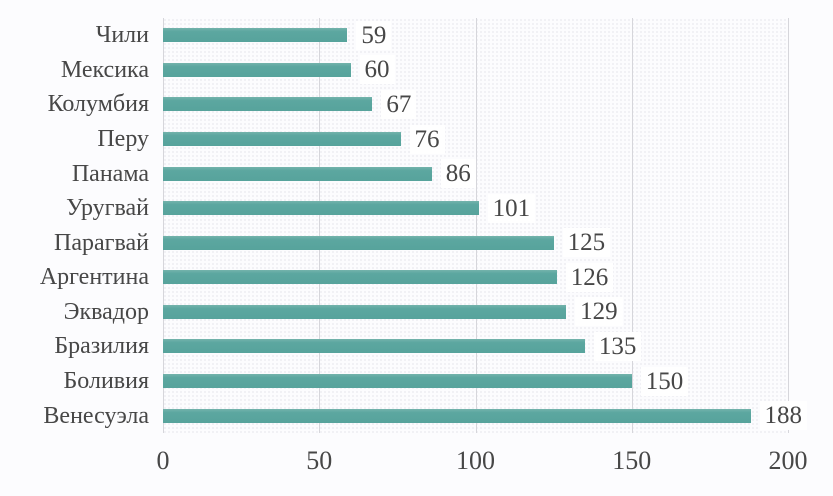 This screenshot has height=496, width=833. What do you see at coordinates (377, 70) in the screenshot?
I see `value-label: 60` at bounding box center [377, 70].